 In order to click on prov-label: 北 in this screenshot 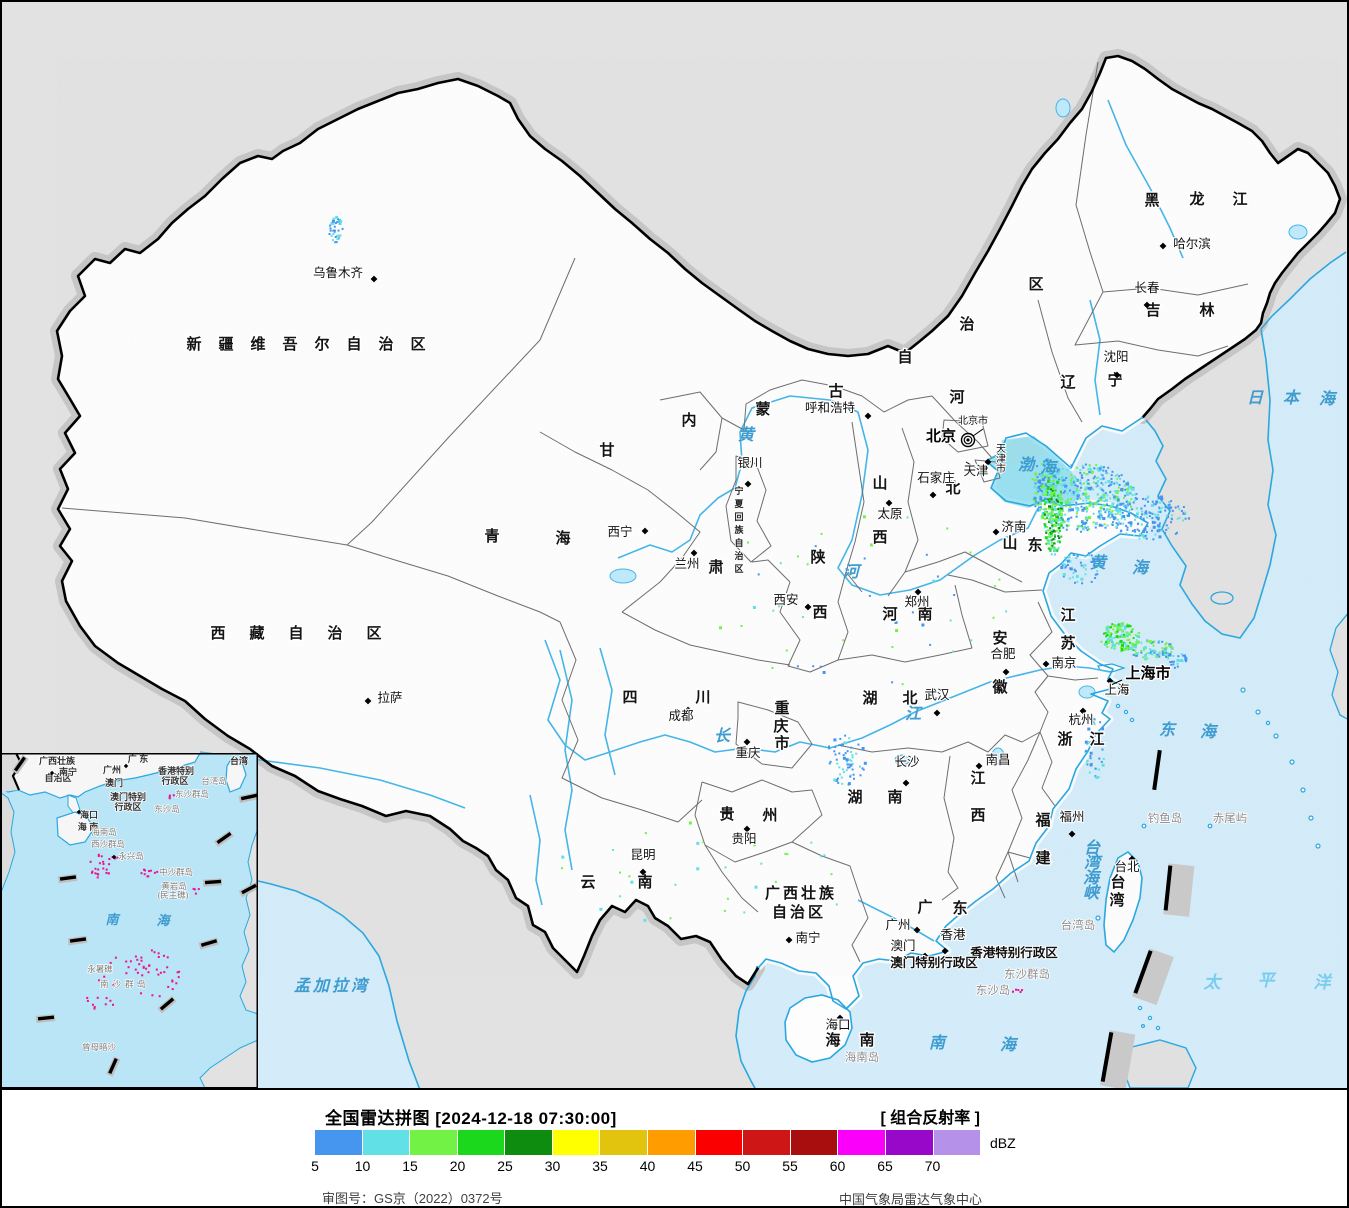, I will do `click(952, 488)`.